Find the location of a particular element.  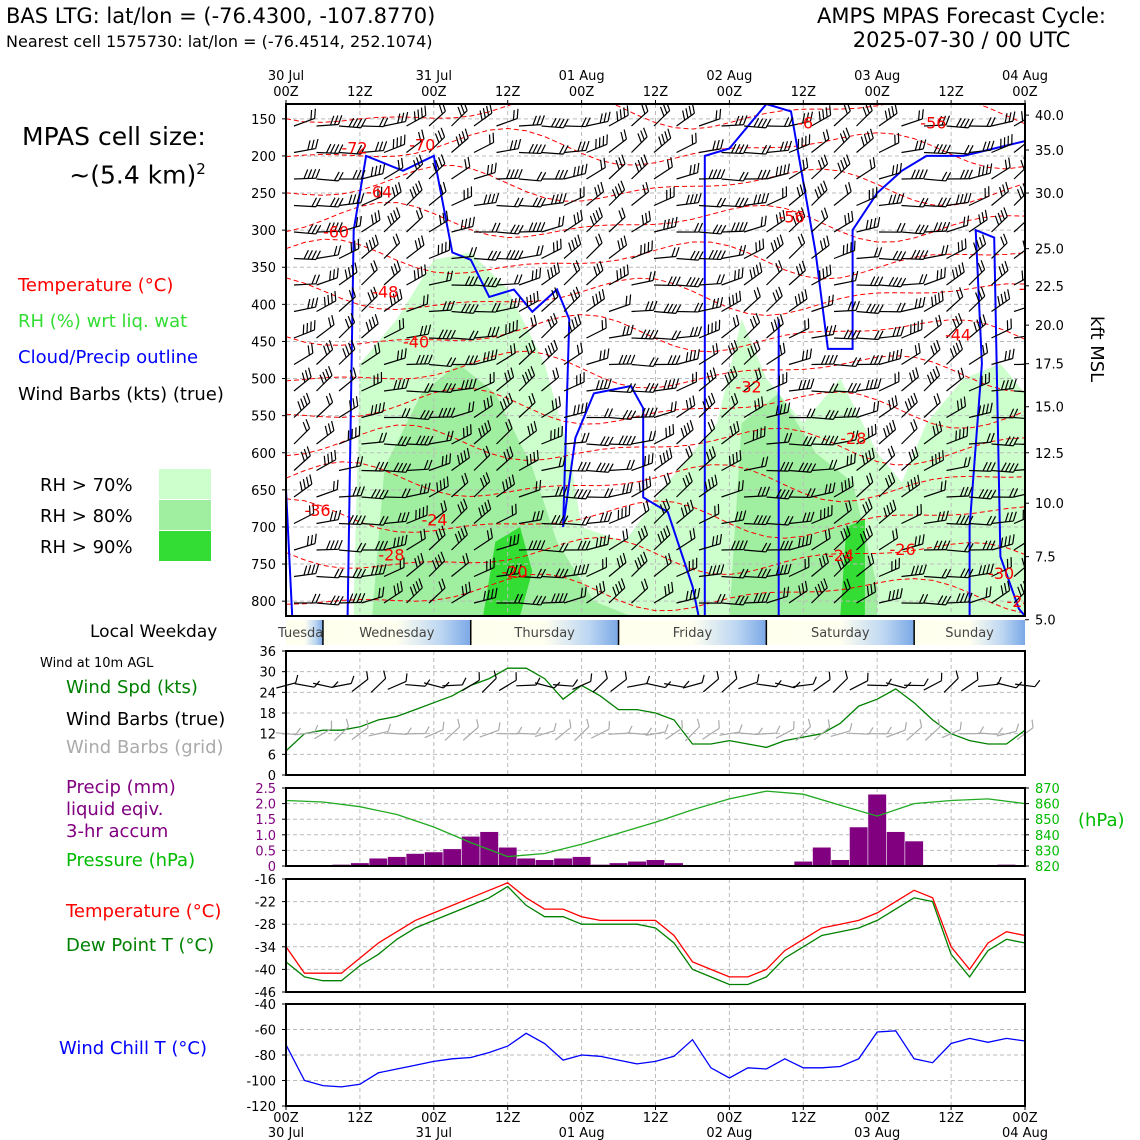

top-date-label: 04 Aug is located at coordinates (1025, 76).